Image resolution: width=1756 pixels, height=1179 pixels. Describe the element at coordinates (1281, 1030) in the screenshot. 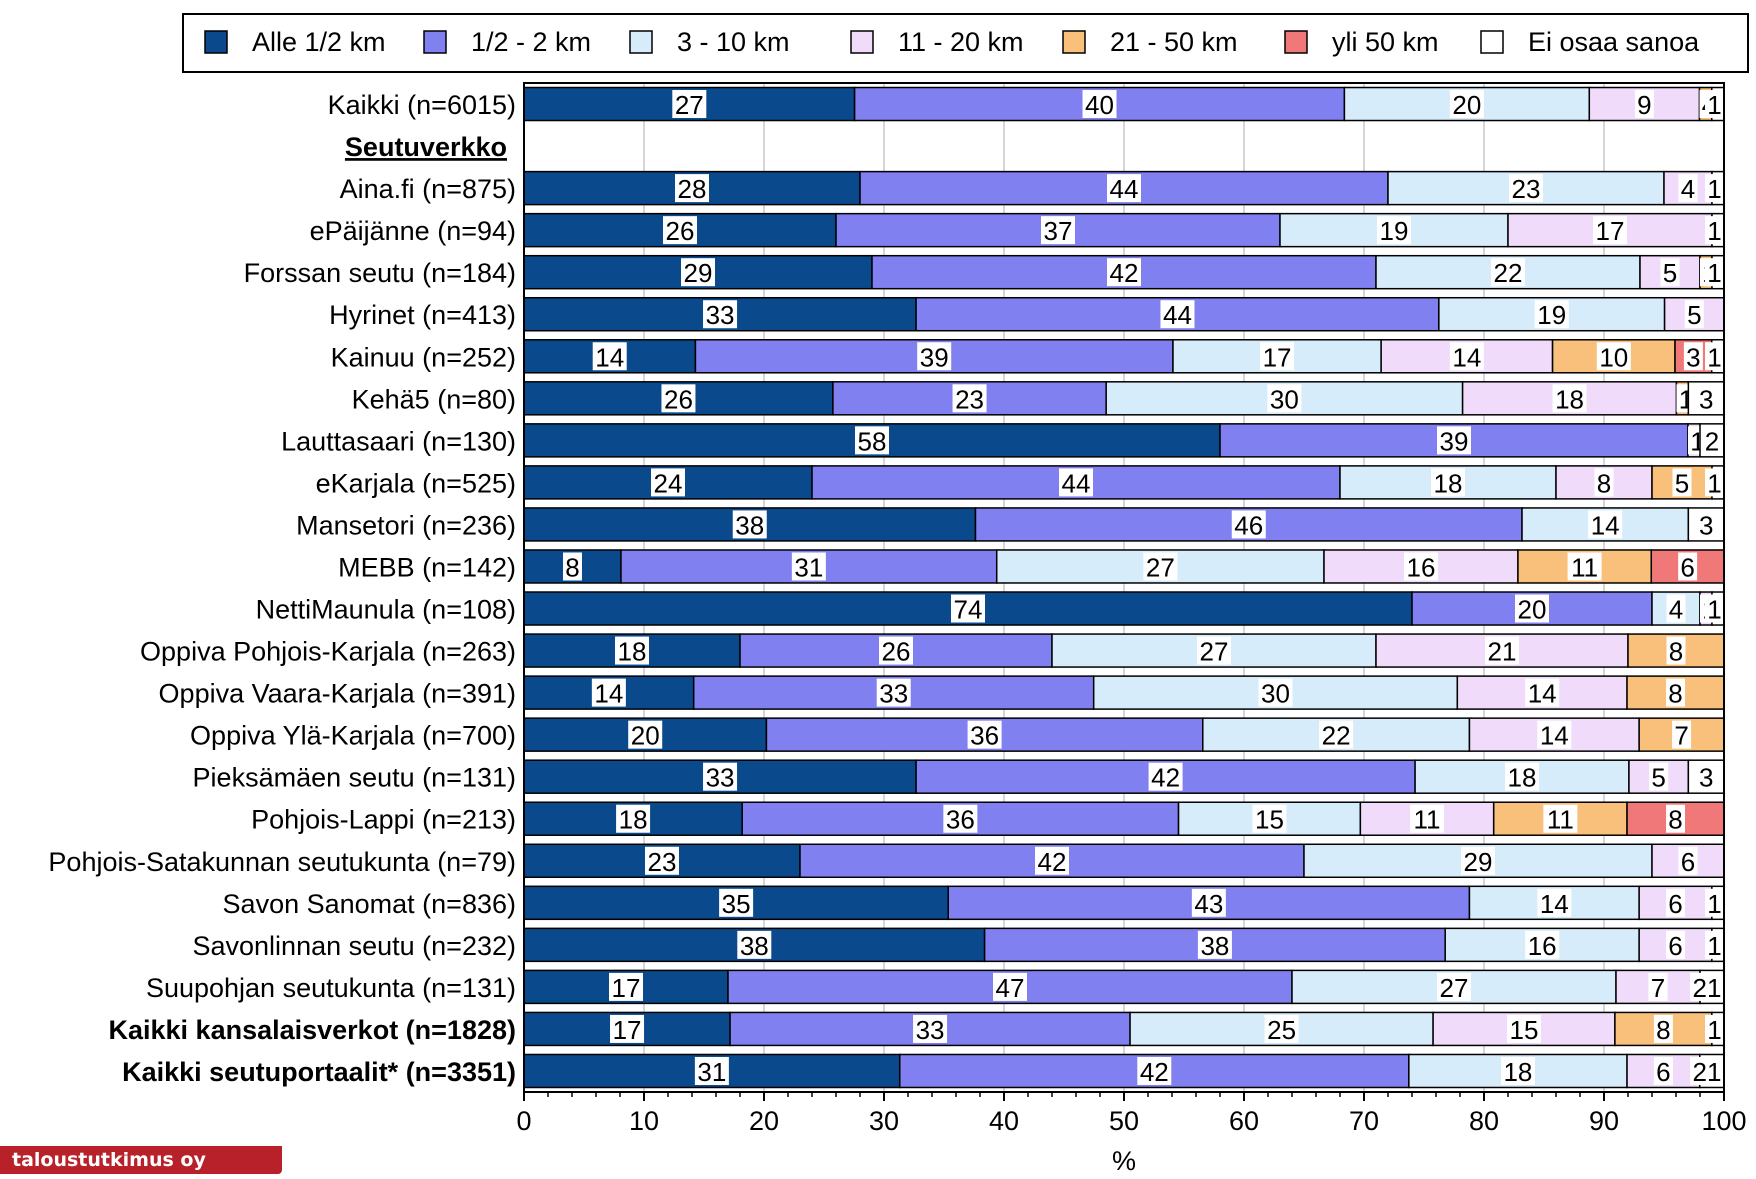

I see `data-label: 25` at that location.